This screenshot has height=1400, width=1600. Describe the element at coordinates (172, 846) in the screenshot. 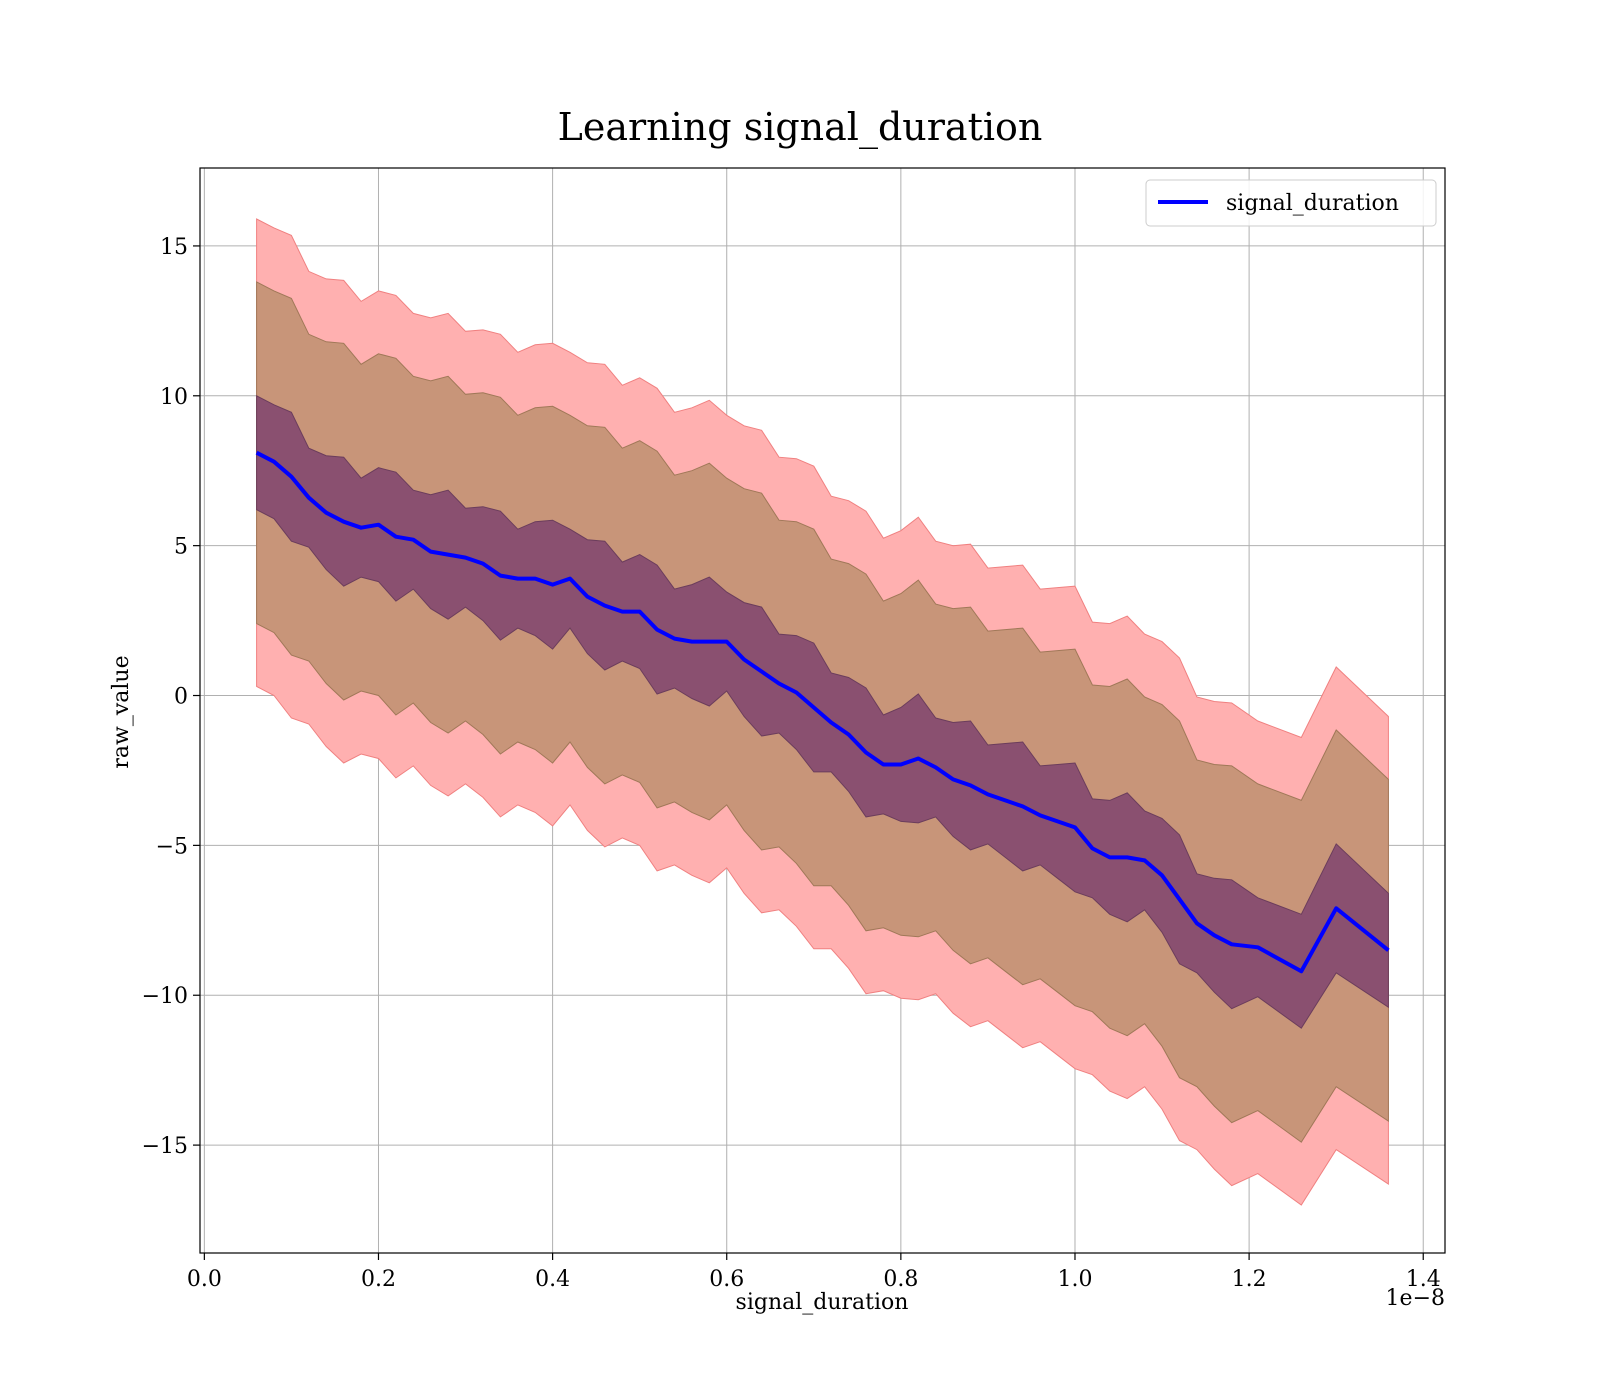

I see `y-tick-label: −5` at that location.